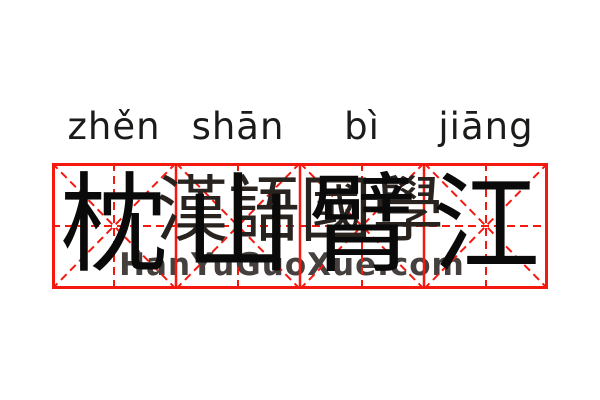 The width and height of the screenshot is (600, 400). What do you see at coordinates (300, 210) in the screenshot?
I see `cjk-watermark: 漢語國學` at bounding box center [300, 210].